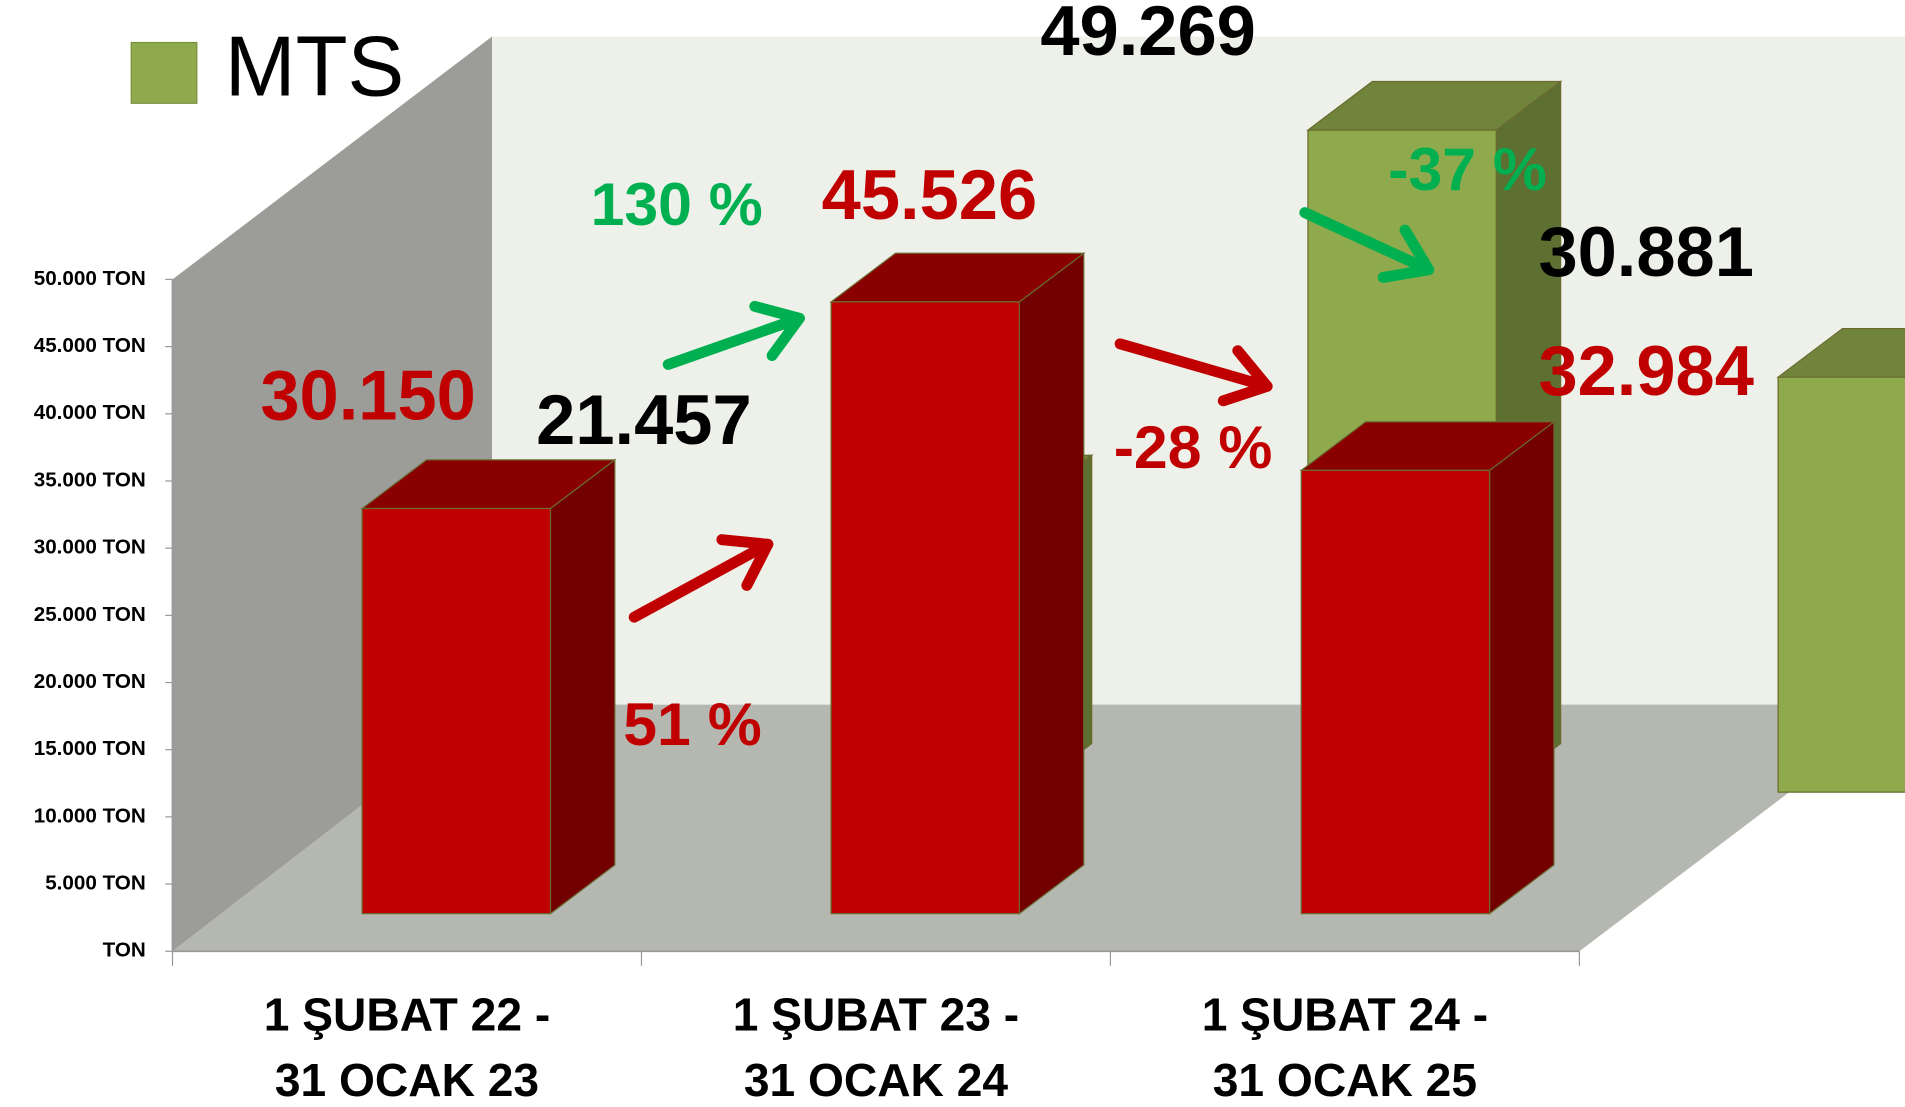  I want to click on x-tick-label: 1 ŞUBAT 24 -, so click(1345, 1014).